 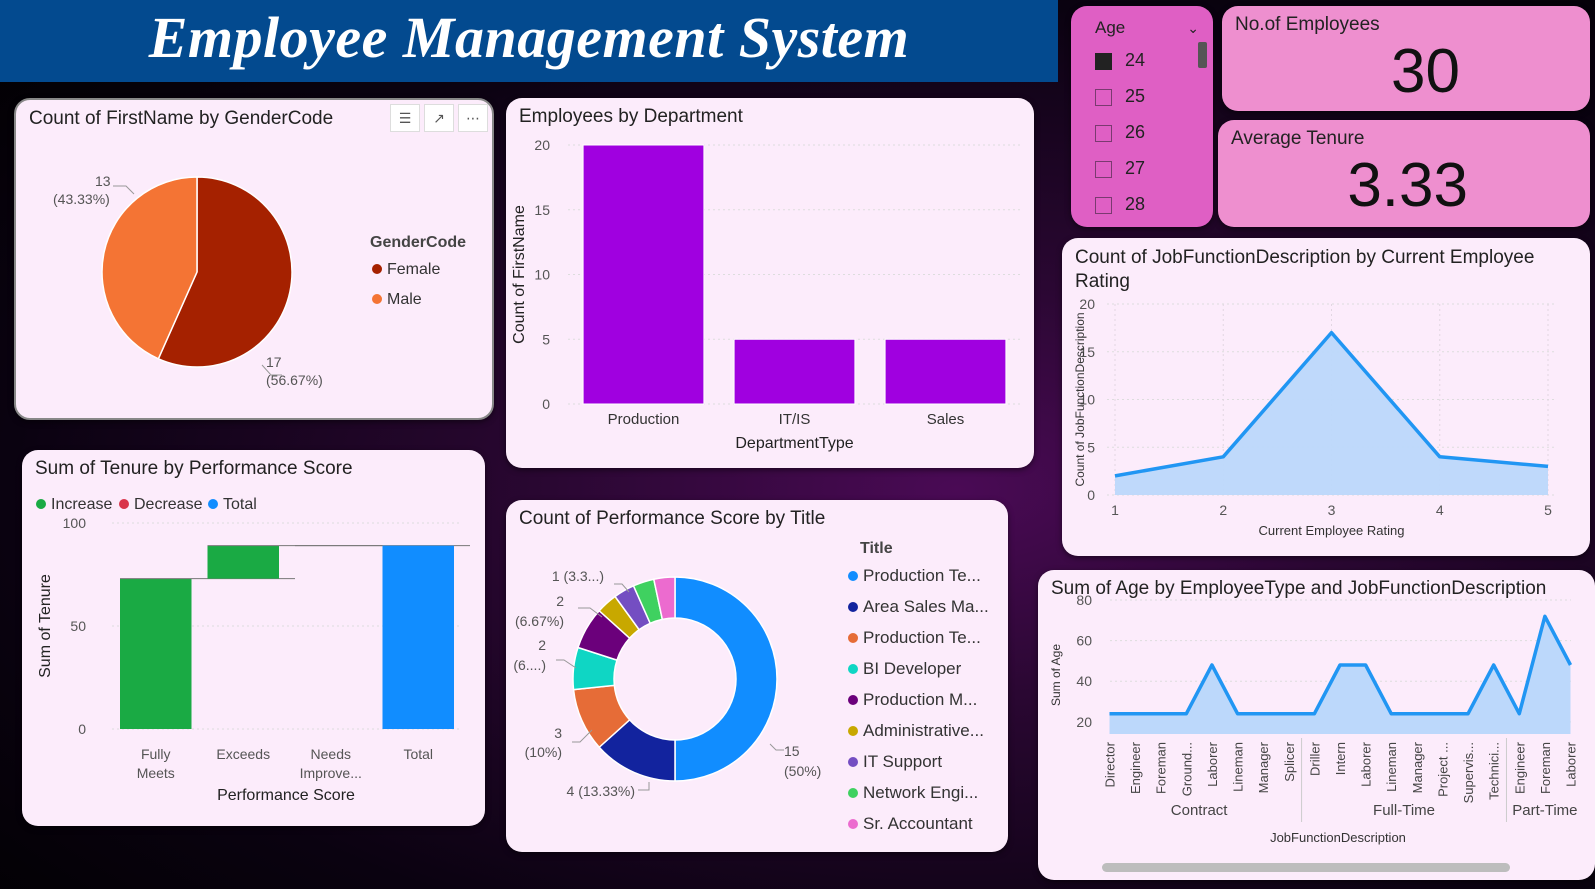 What do you see at coordinates (1340, 758) in the screenshot?
I see `x-tick-label: Intern` at bounding box center [1340, 758].